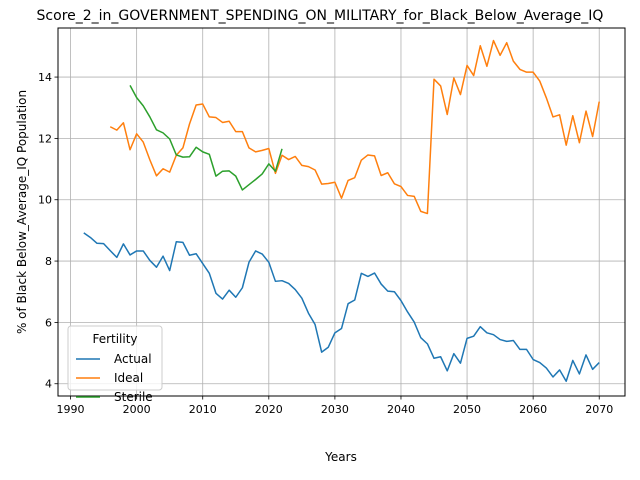 This screenshot has height=480, width=640. I want to click on legend-label-sterile: Sterile, so click(133, 397).